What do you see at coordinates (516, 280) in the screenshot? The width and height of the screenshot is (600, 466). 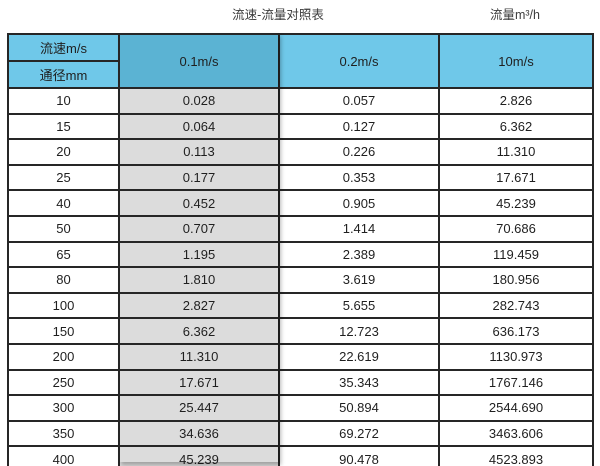 I see `flow-value-cell: 180.956` at bounding box center [516, 280].